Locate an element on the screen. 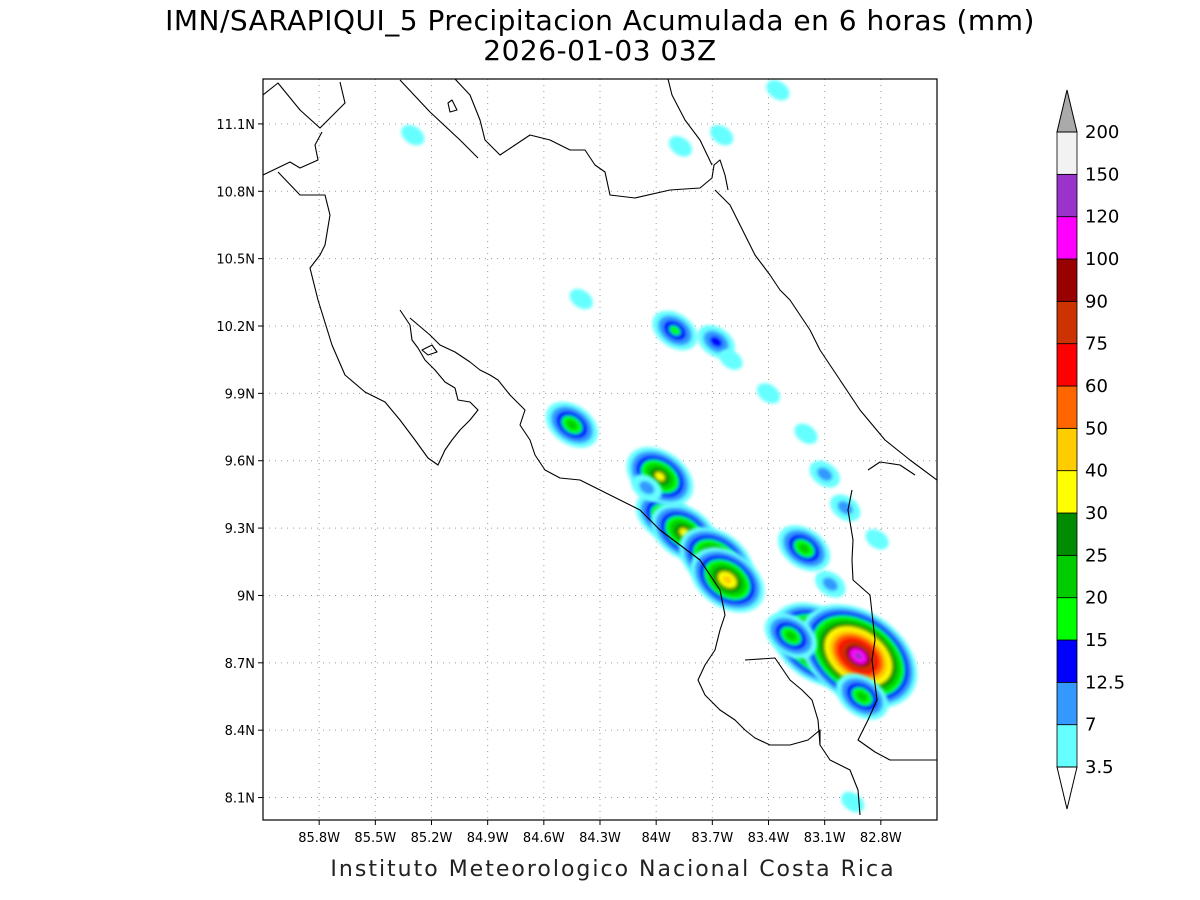 This screenshot has height=900, width=1200. lon-tick-label: 83.4W is located at coordinates (769, 838).